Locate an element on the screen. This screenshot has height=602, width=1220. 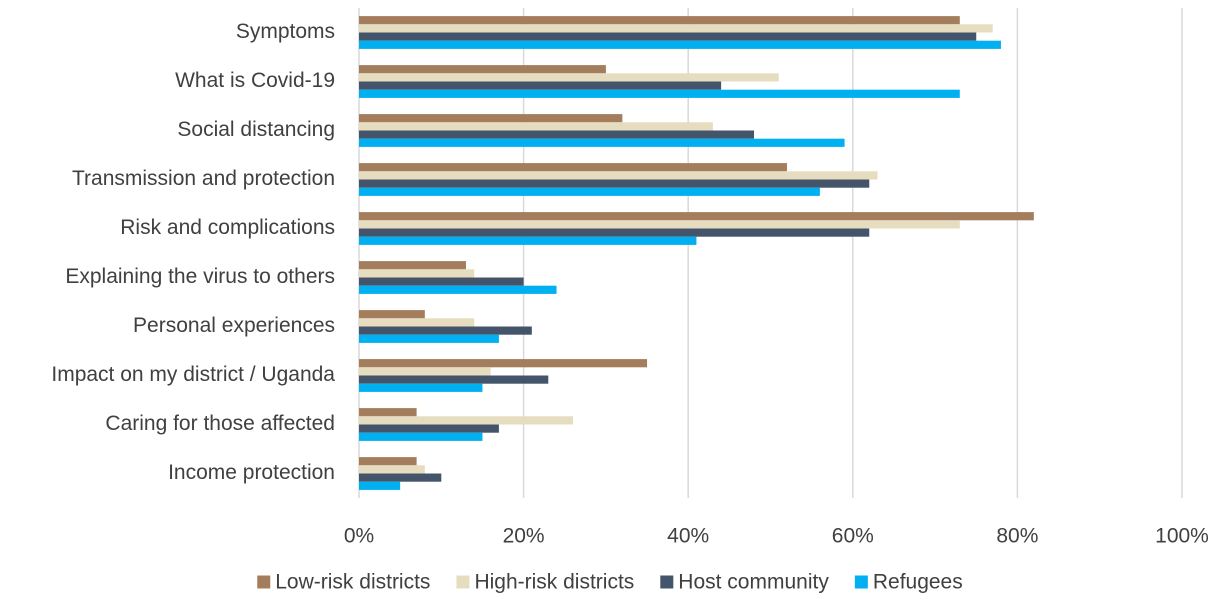
legend-item: High-risk districts is located at coordinates (545, 582).